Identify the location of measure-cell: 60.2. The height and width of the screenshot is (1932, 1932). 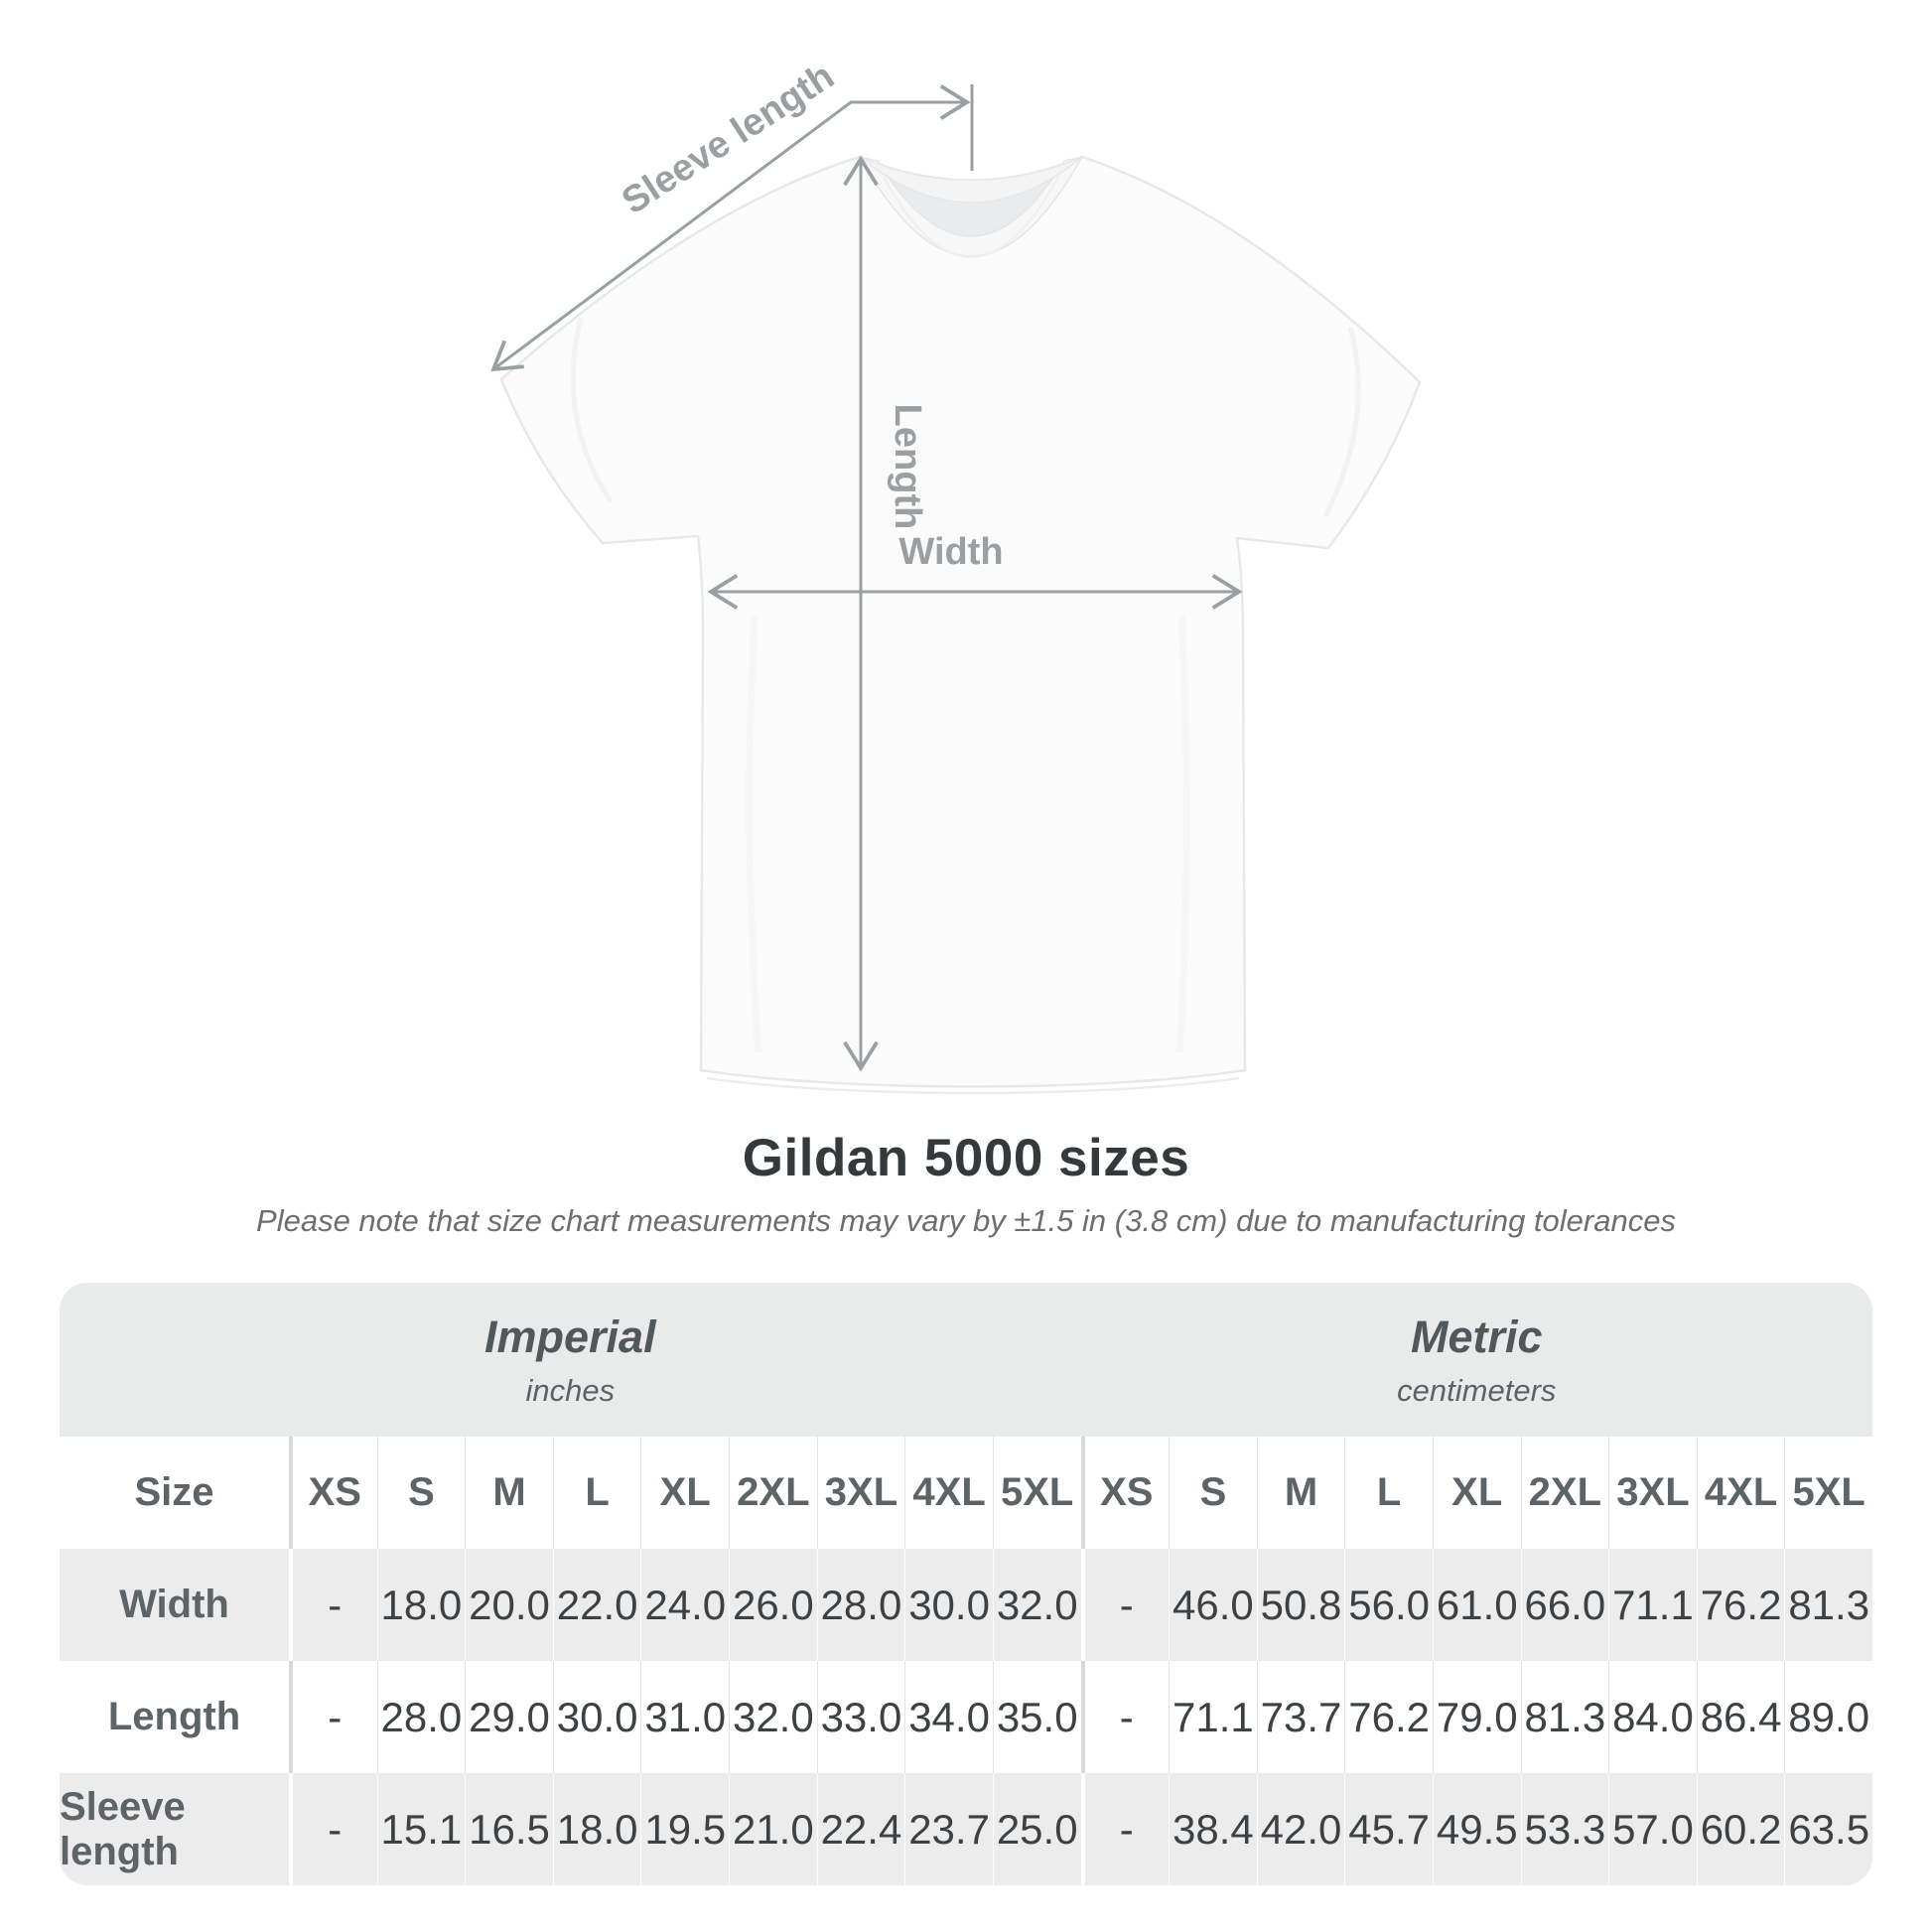
(1741, 1829).